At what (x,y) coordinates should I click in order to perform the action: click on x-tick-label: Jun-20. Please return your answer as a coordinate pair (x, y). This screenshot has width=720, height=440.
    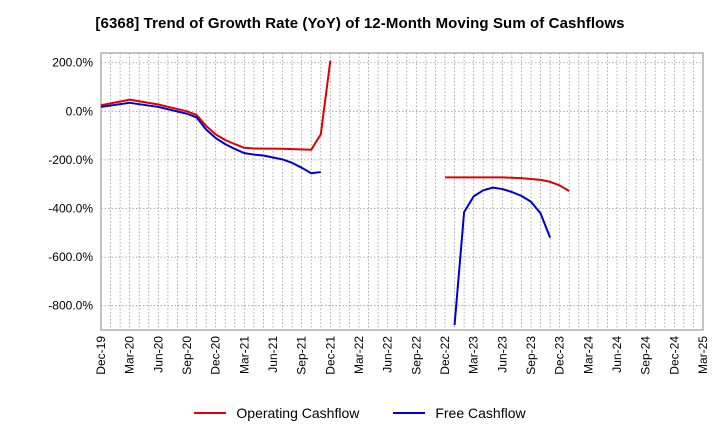
    Looking at the image, I should click on (158, 354).